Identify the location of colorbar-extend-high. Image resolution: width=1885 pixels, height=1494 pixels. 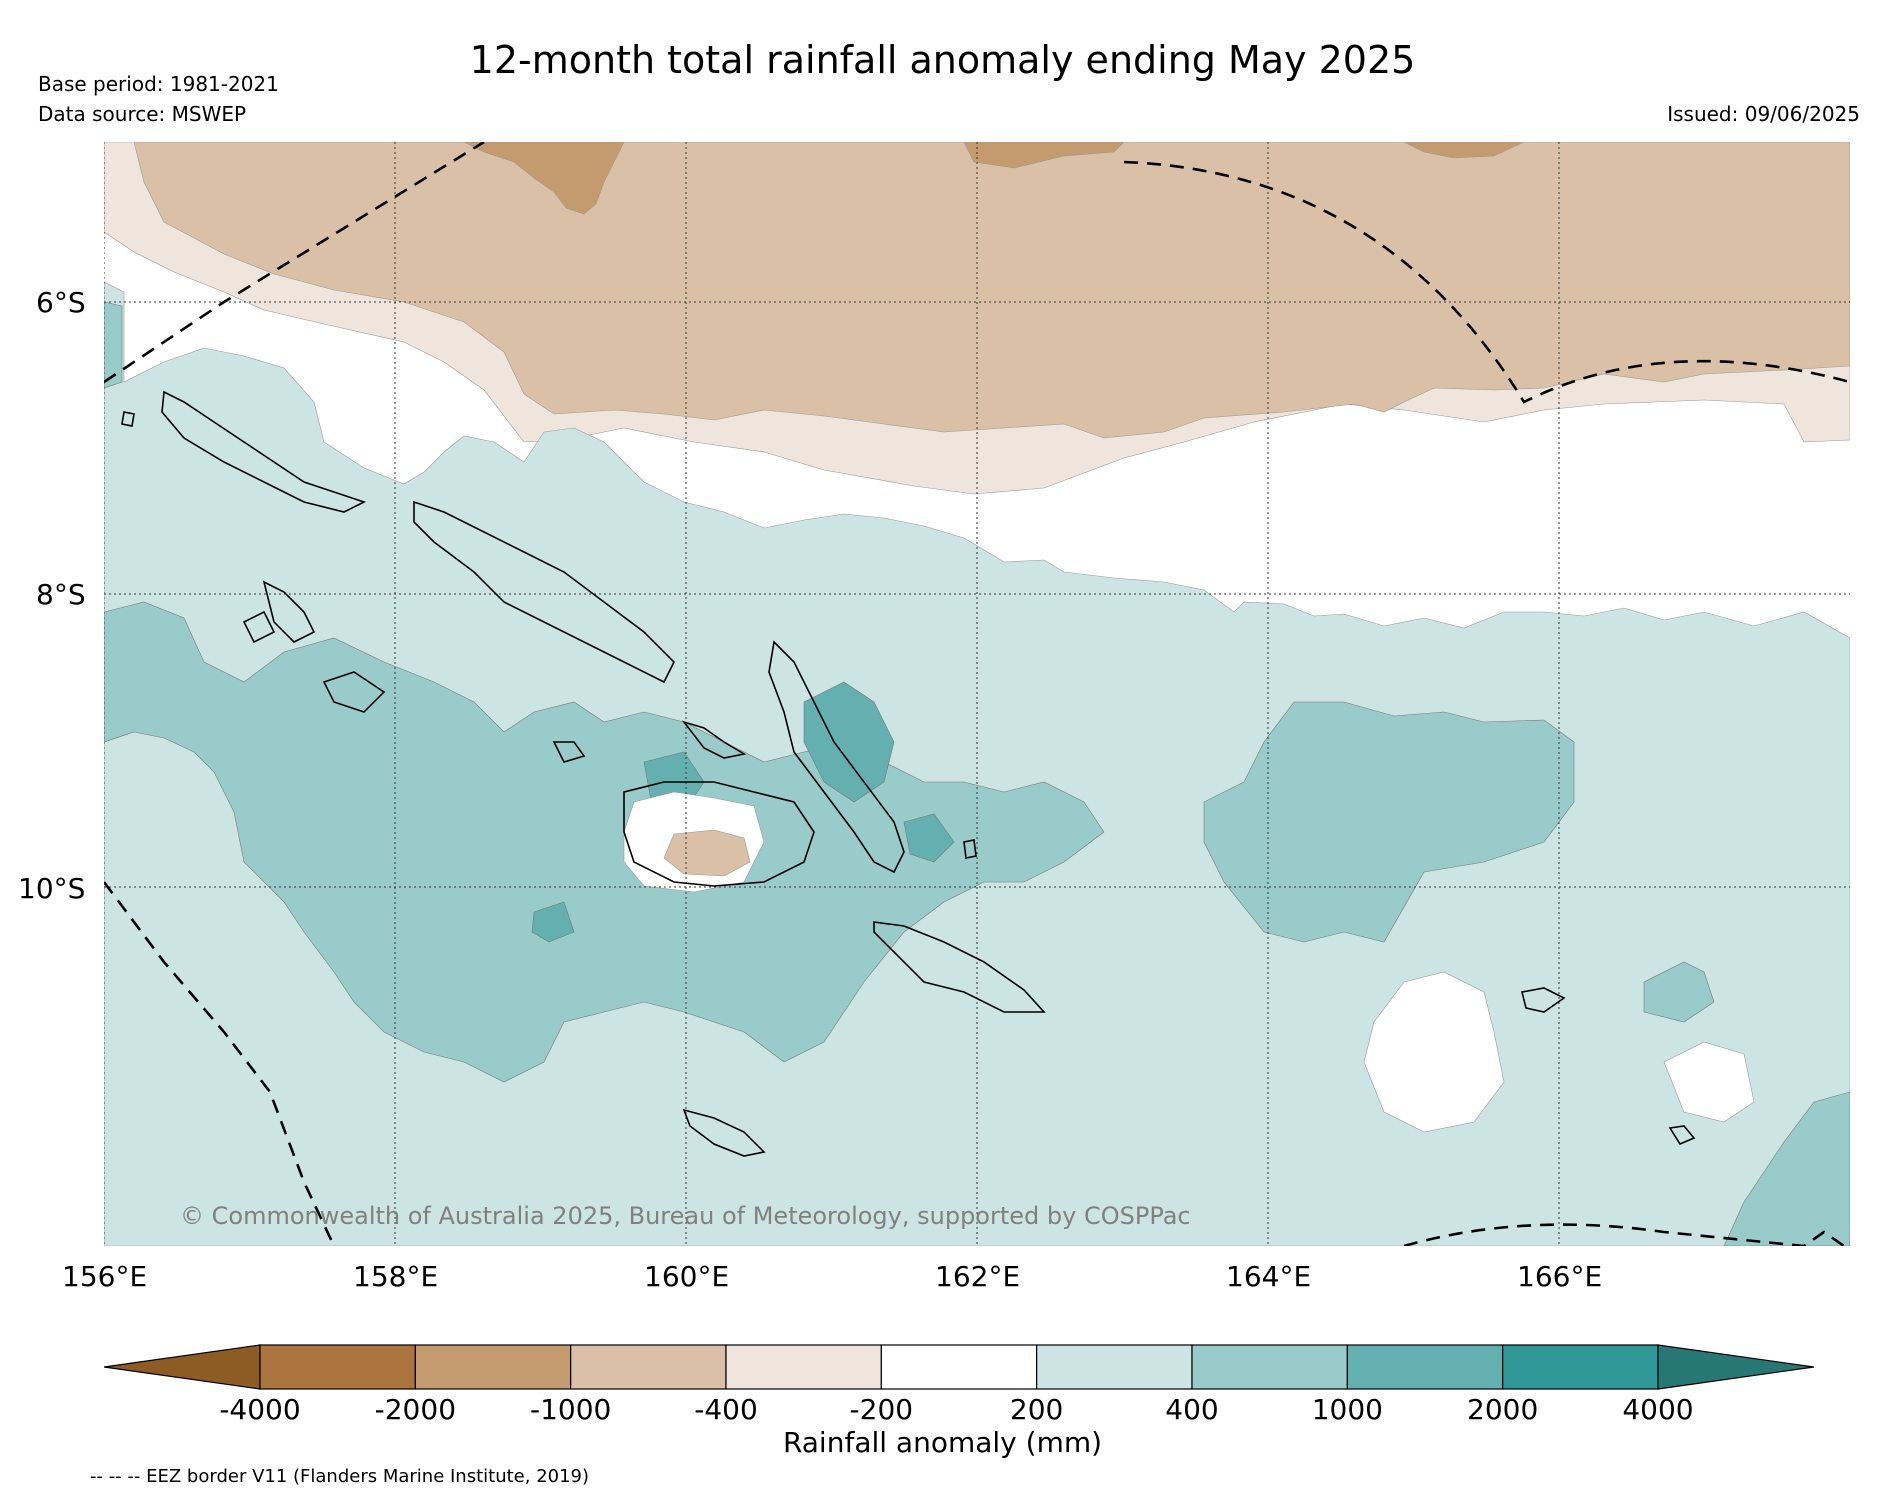
(1735, 1367).